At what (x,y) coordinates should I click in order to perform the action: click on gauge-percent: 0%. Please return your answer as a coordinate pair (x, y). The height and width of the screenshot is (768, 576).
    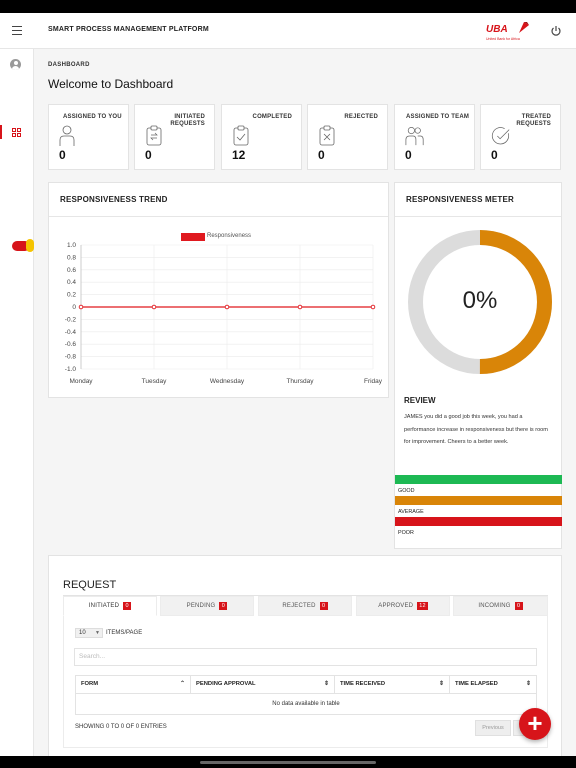
    Looking at the image, I should click on (480, 300).